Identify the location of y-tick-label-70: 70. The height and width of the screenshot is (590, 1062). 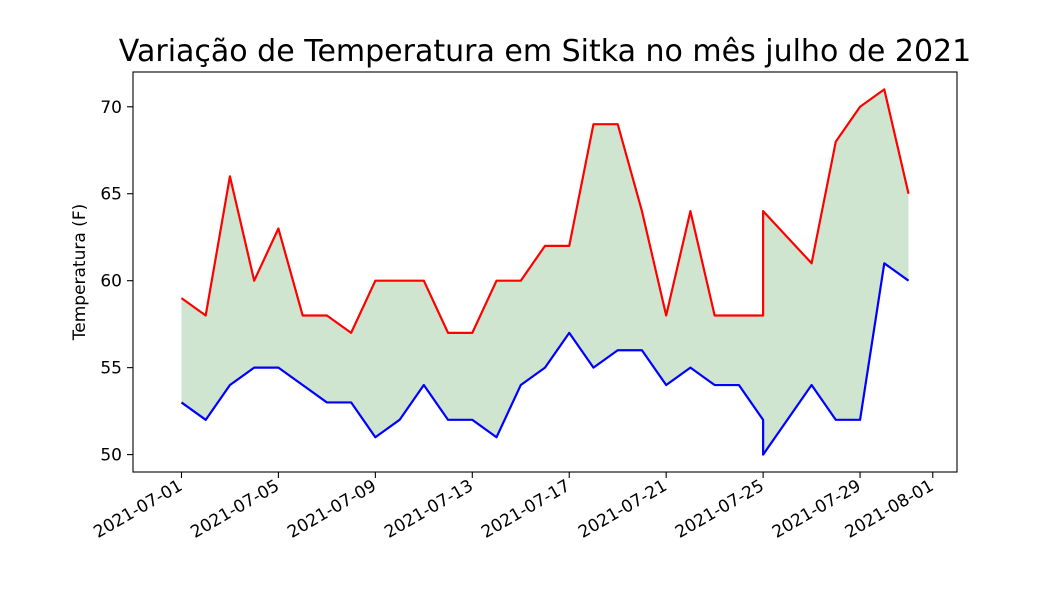
(111, 108).